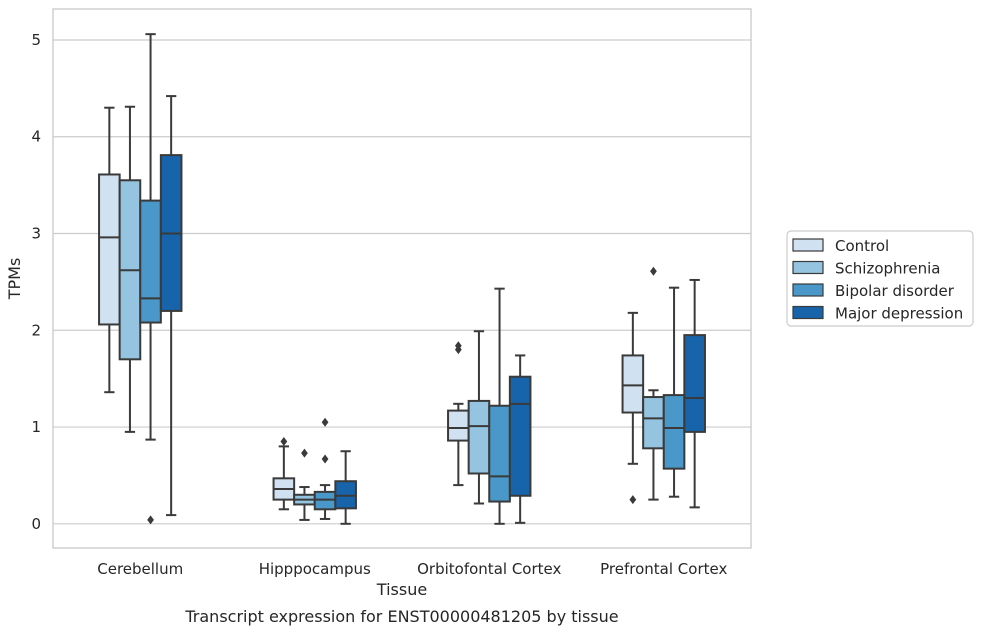 The image size is (983, 634). Describe the element at coordinates (36, 330) in the screenshot. I see `y-tick-label: 2` at that location.